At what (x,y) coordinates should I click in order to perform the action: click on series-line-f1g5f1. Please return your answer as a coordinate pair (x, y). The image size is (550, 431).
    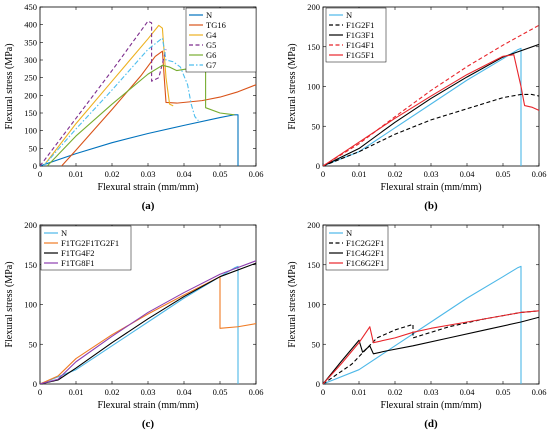
    Looking at the image, I should click on (431, 110).